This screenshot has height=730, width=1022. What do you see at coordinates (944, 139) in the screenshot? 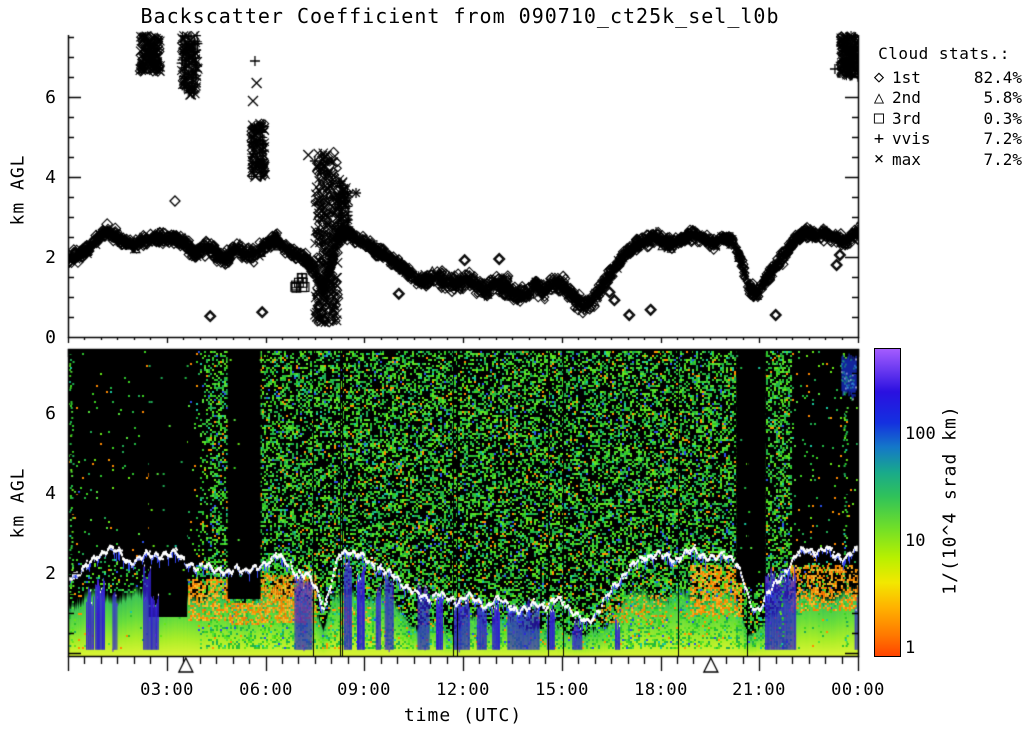
I see `legend-item-vvis: + vvis 7.2%` at bounding box center [944, 139].